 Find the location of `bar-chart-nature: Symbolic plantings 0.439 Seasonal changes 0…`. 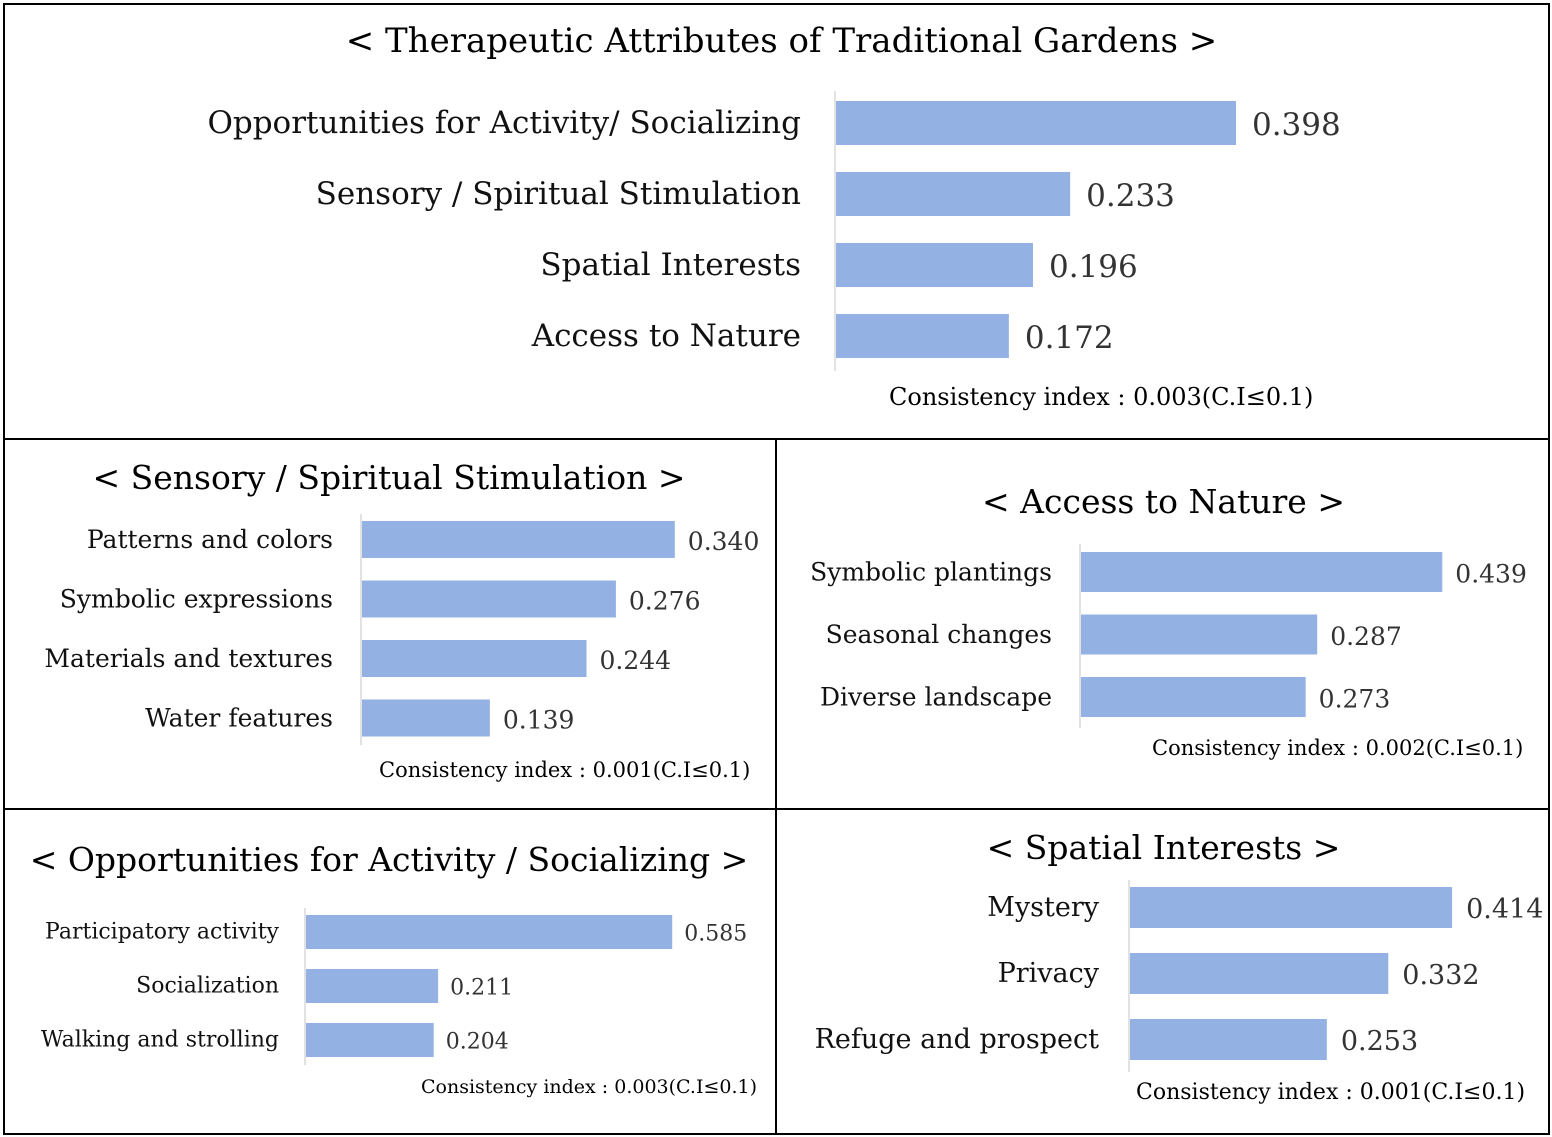

bar-chart-nature: Symbolic plantings 0.439 Seasonal changes 0… is located at coordinates (1168, 636).